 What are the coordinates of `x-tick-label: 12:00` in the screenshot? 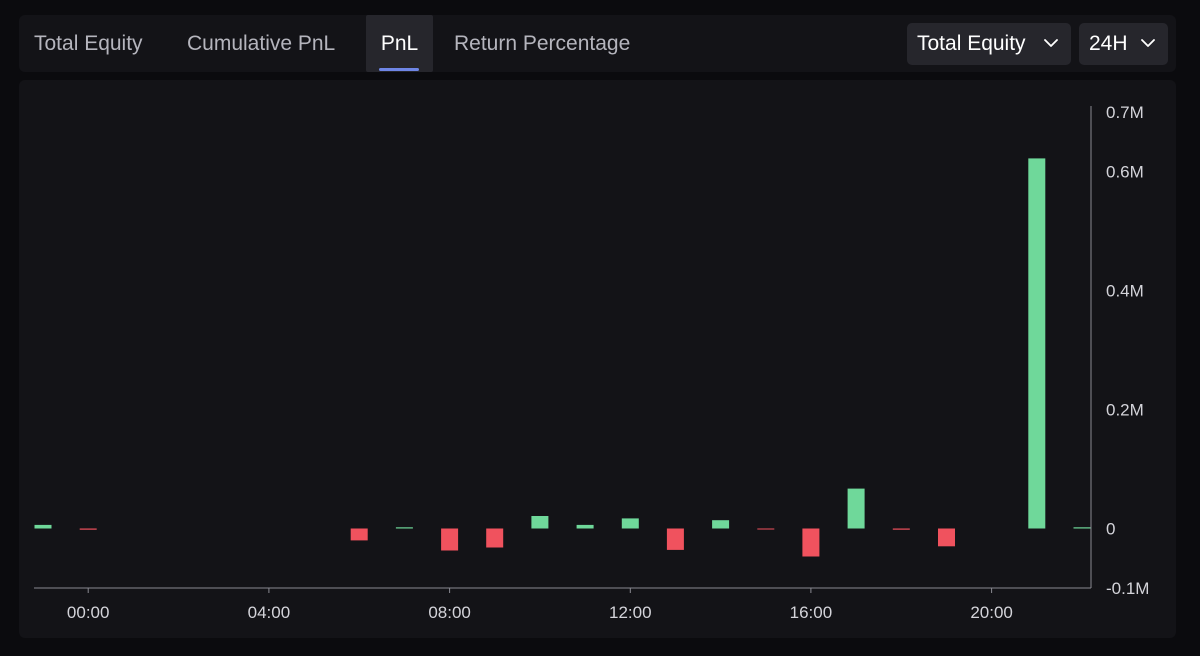 It's located at (630, 612).